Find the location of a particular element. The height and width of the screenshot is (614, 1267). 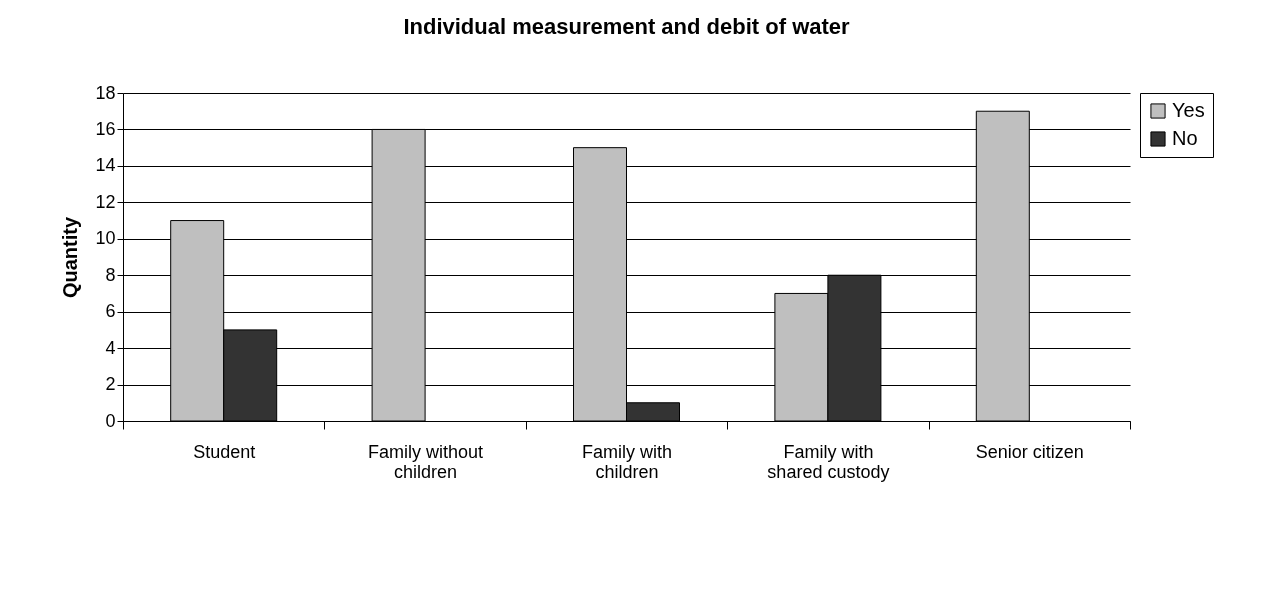

y-tick-label: 12 is located at coordinates (105, 201).